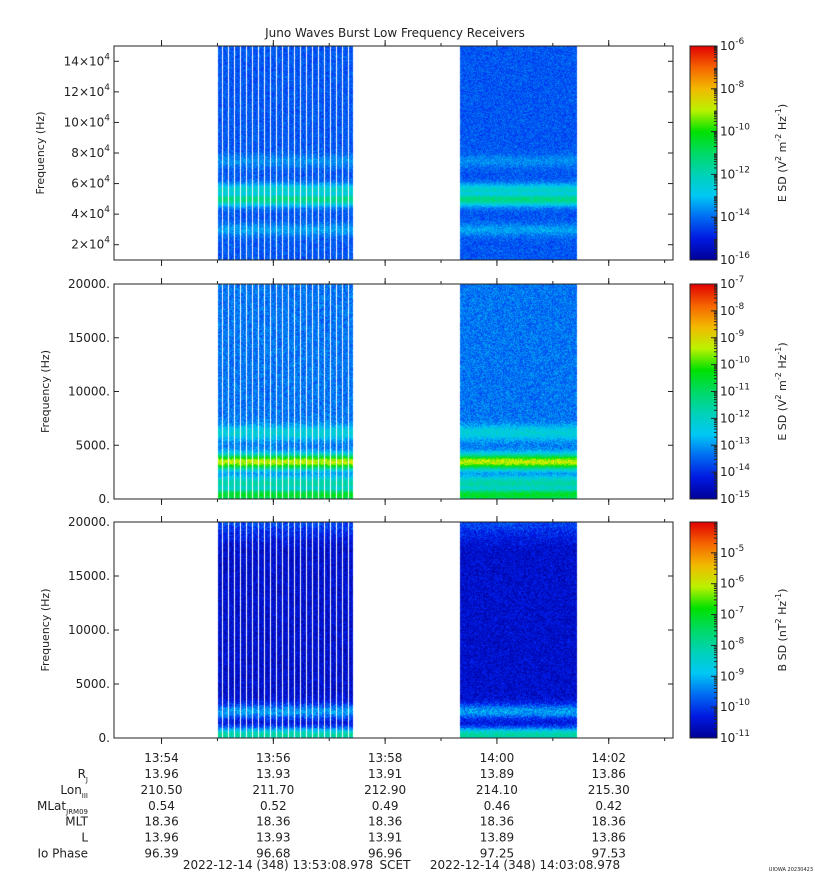 The height and width of the screenshot is (884, 815). I want to click on x-tick-label: 14:02, so click(608, 758).